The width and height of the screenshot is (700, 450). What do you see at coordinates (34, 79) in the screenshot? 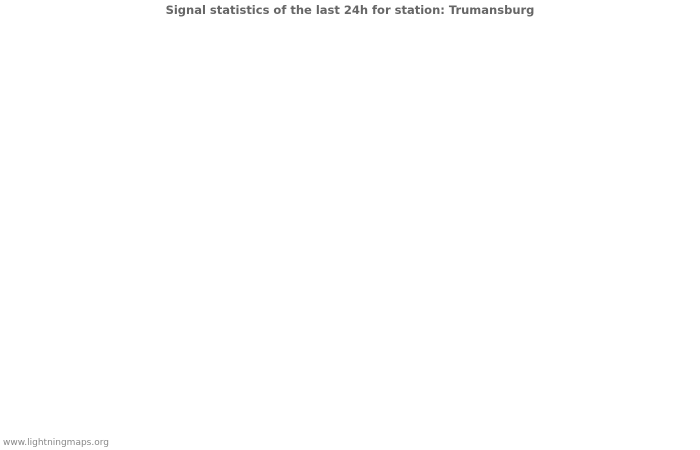
I see `y-tick-label: 5500` at bounding box center [34, 79].